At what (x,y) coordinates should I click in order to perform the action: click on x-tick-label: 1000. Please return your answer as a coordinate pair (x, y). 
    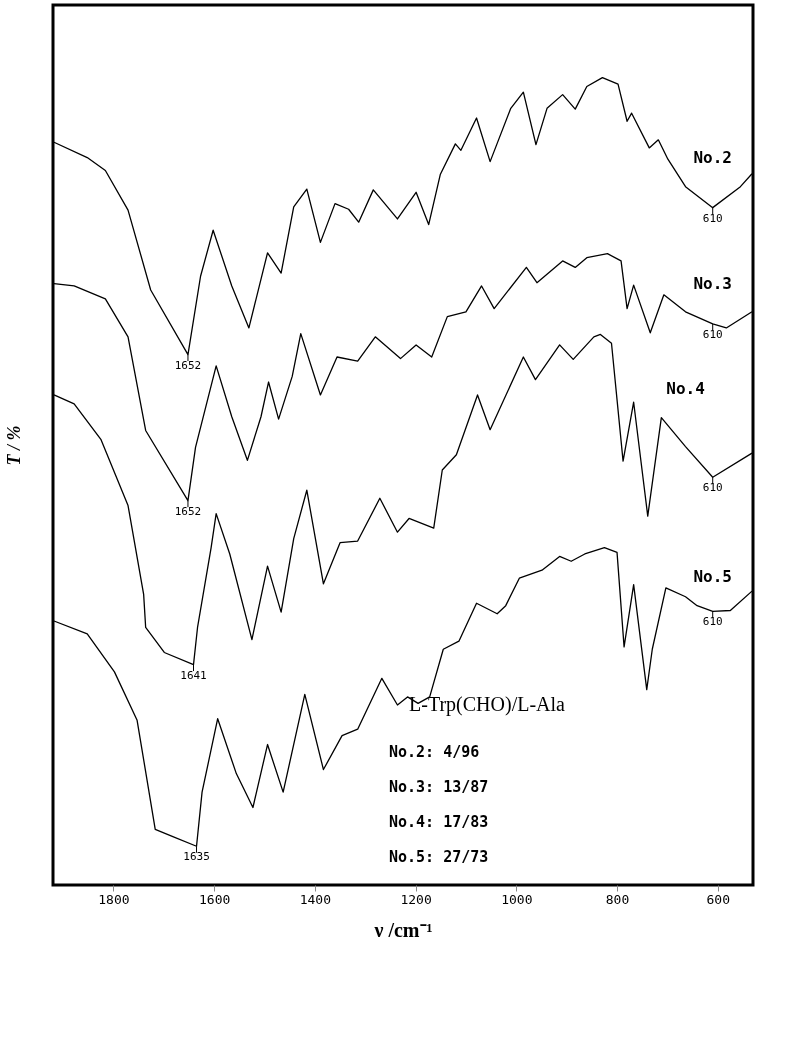
    Looking at the image, I should click on (517, 899).